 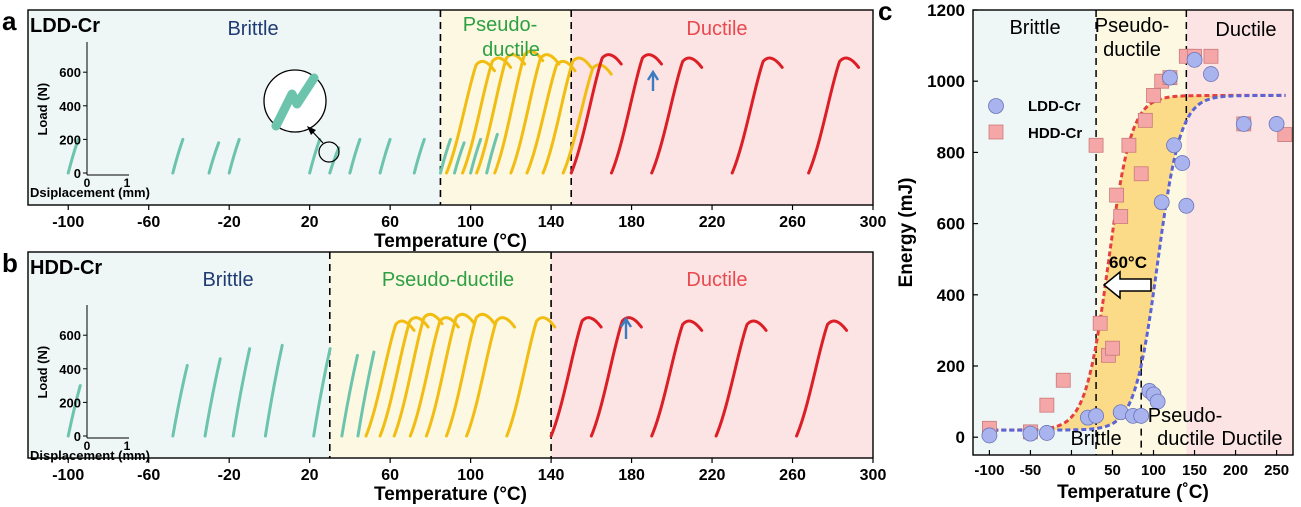 I want to click on panel-a-x-axis: -100 -60 -20 20 60 100 140 180 220 260 300, so click(x=469, y=218).